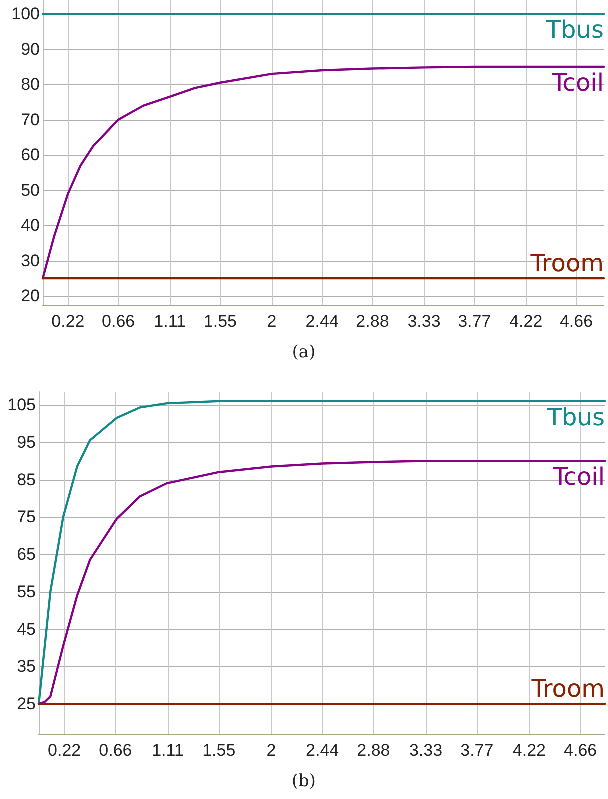 The height and width of the screenshot is (799, 608). What do you see at coordinates (26, 704) in the screenshot?
I see `y-tick-label: 25` at bounding box center [26, 704].